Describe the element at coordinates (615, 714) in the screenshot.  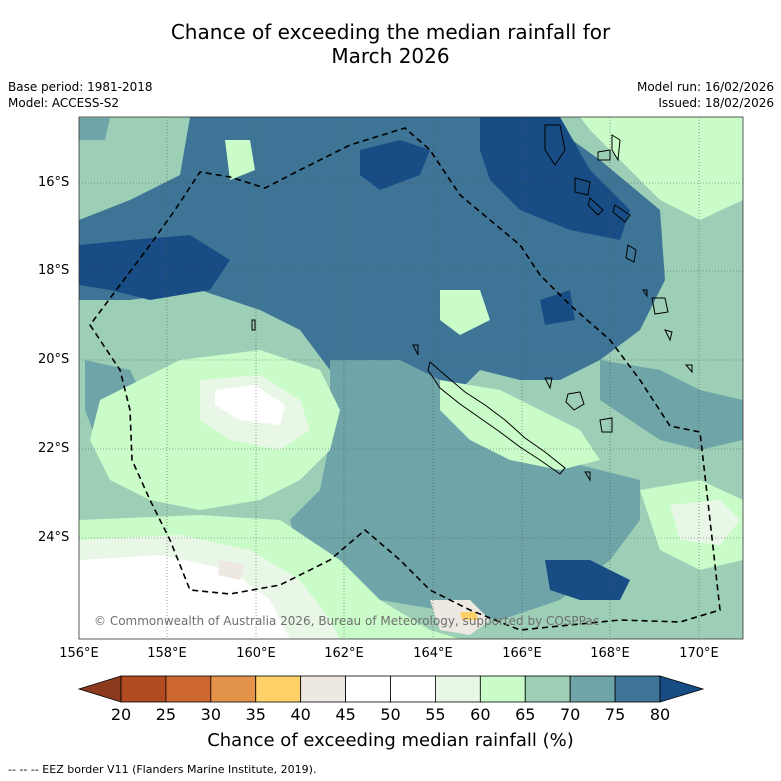
I see `colorbar-tick-label: 75` at that location.